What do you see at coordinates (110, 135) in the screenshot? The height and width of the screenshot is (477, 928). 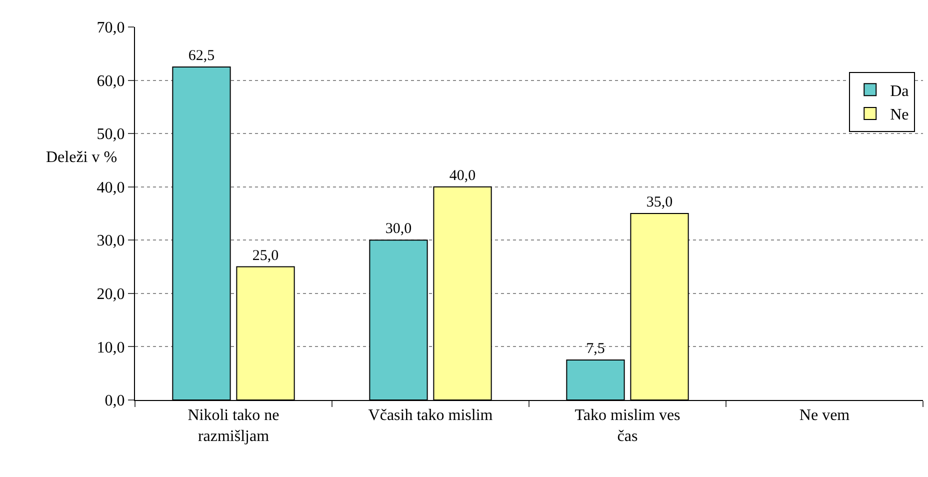 I see `y-tick-label: 50,0` at bounding box center [110, 135].